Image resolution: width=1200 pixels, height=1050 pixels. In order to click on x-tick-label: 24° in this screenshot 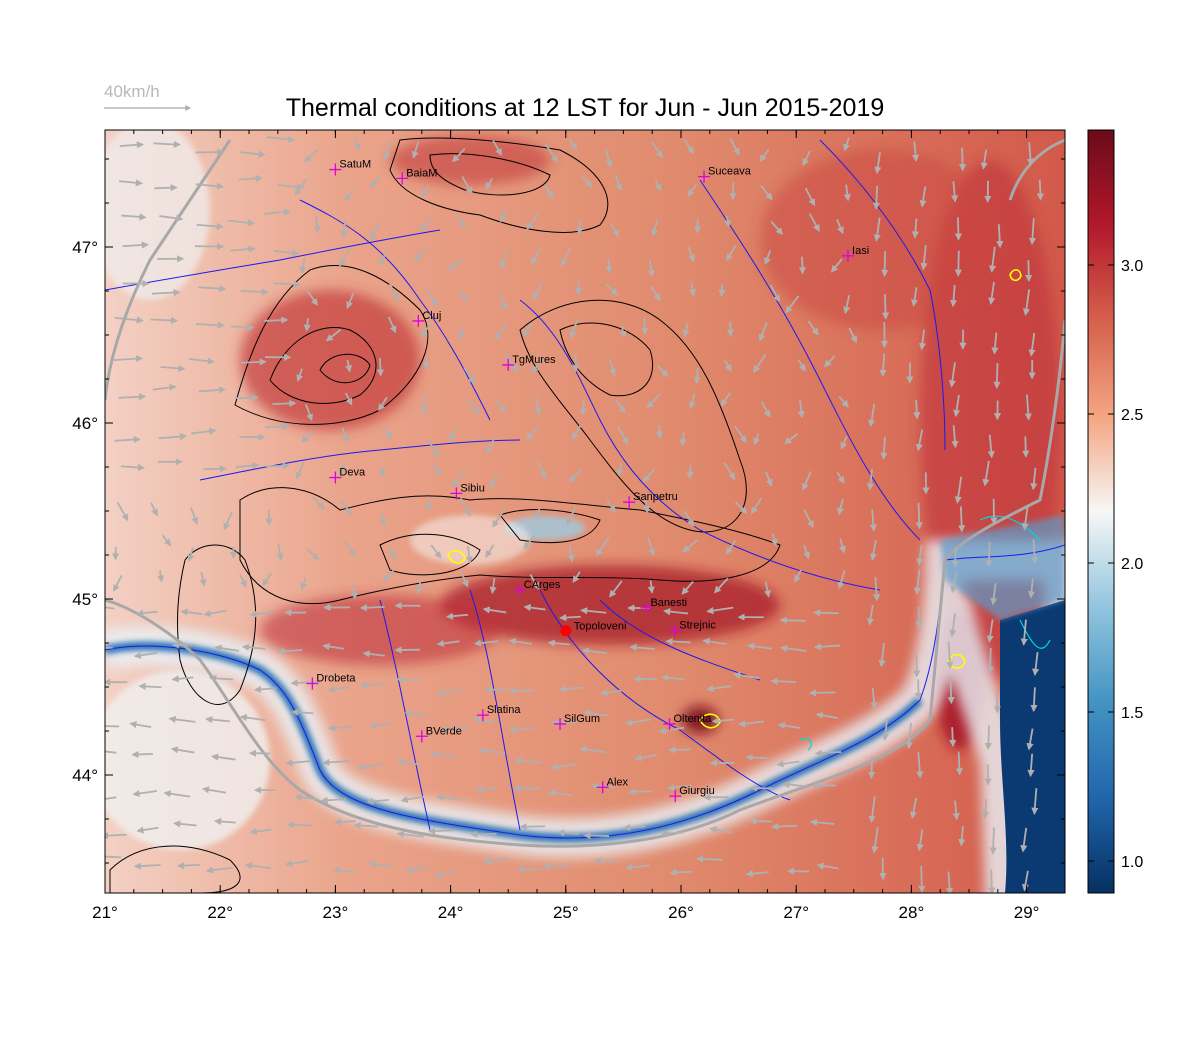, I will do `click(451, 912)`.